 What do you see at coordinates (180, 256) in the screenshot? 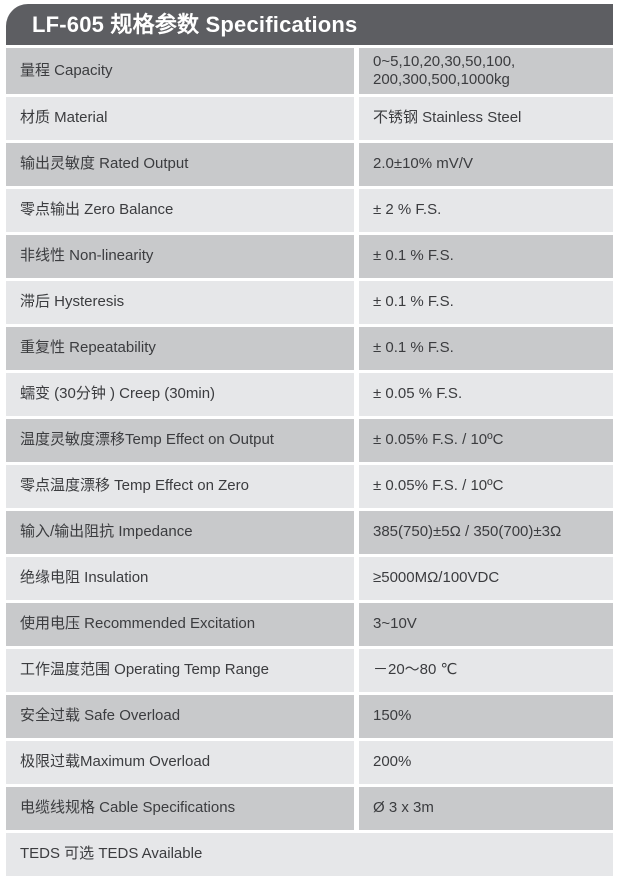
I see `spec-label-cell: 非线性 Non-linearity` at bounding box center [180, 256].